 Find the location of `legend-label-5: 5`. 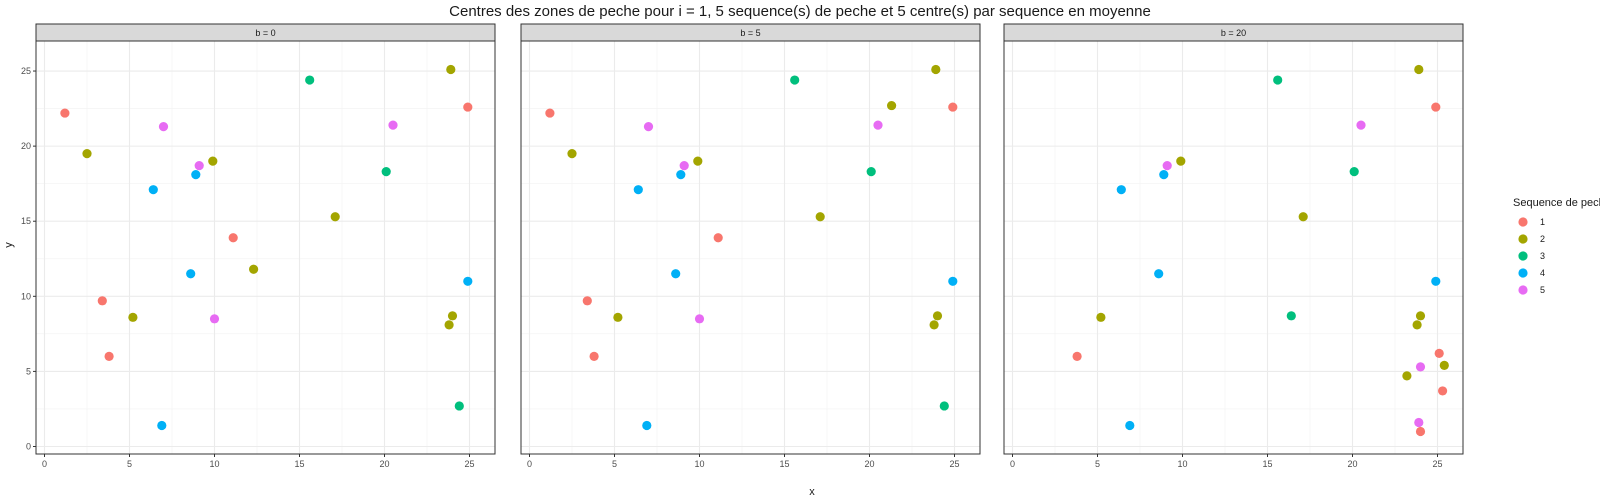

legend-label-5: 5 is located at coordinates (1542, 290).